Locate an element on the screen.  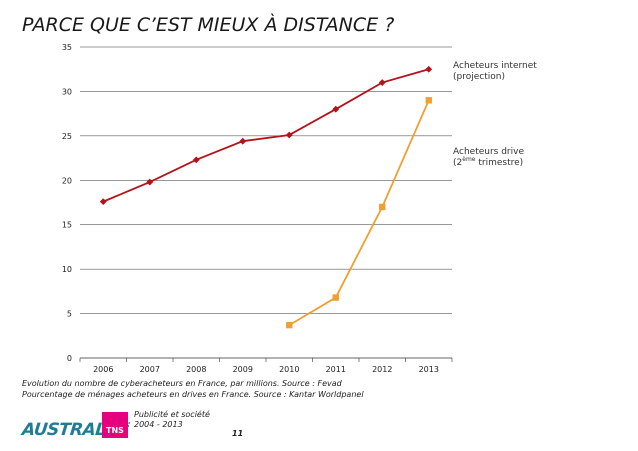
series-label-internet: Acheteurs internet (projection) is located at coordinates (508, 72).